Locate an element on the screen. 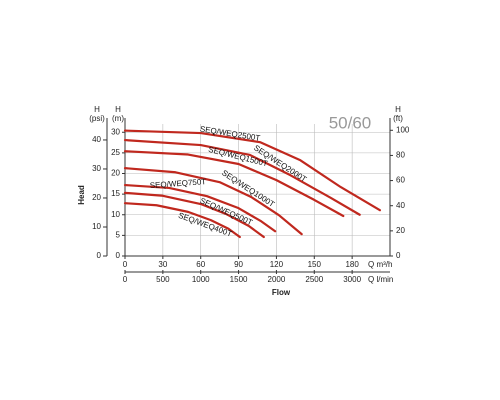 This screenshot has width=500, height=400. x-tick-label: 90 is located at coordinates (238, 264).